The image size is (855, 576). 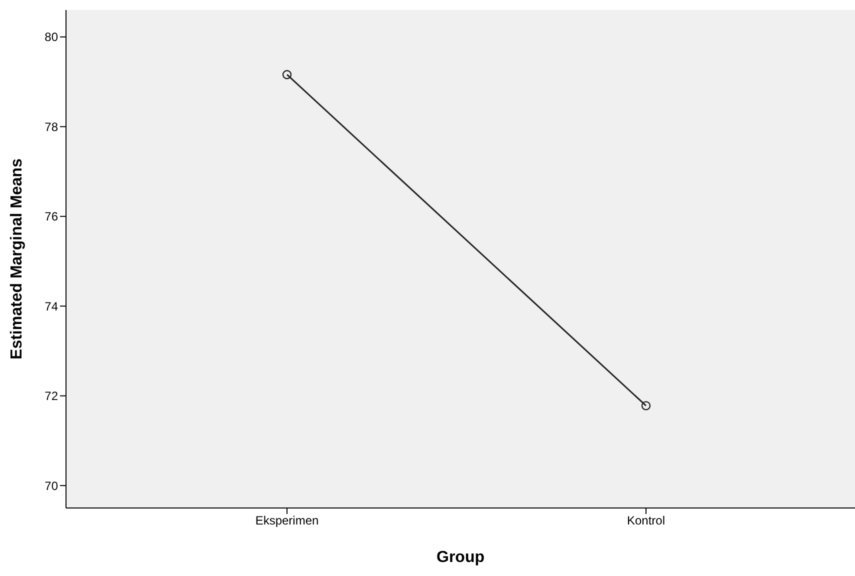 What do you see at coordinates (17, 259) in the screenshot?
I see `y-axis-title: Estimated Marginal Means` at bounding box center [17, 259].